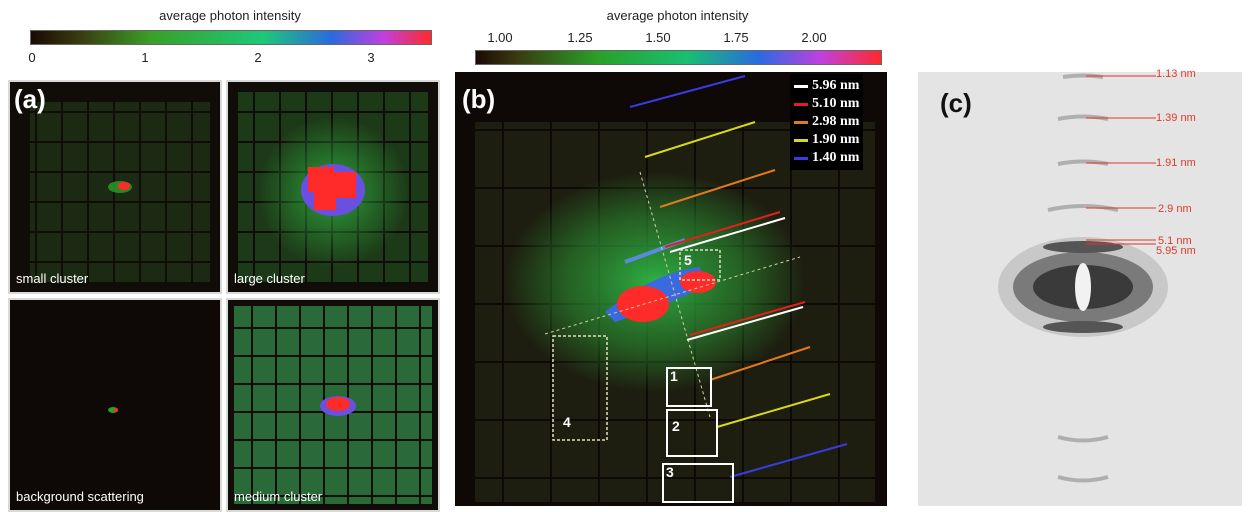 This screenshot has height=512, width=1249. I want to click on panel-a-letter: (a), so click(30, 99).